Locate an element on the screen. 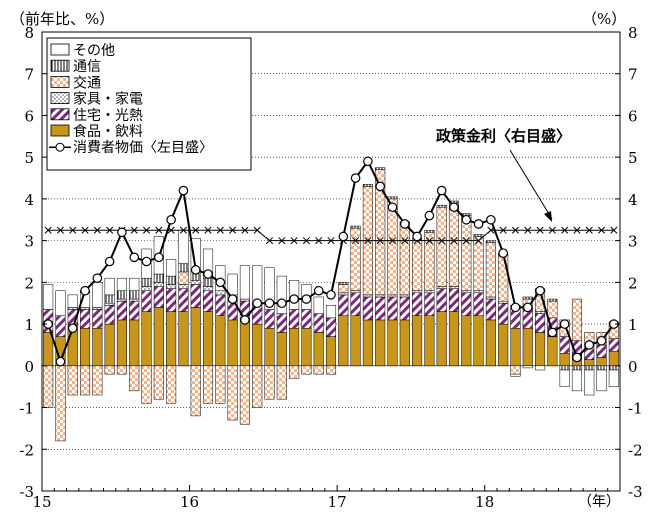 Image resolution: width=653 pixels, height=514 pixels. y-tick-label: 1 is located at coordinates (29, 325).